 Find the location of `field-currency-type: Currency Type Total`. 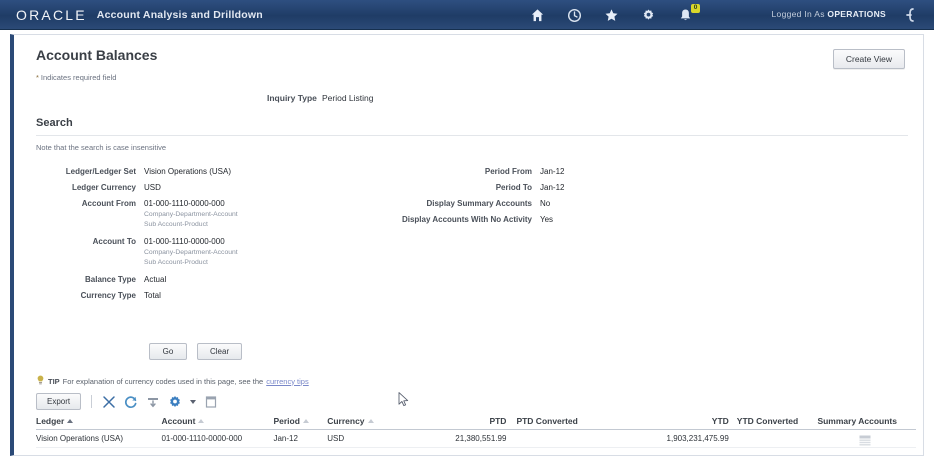

field-currency-type: Currency Type Total is located at coordinates (244, 299).